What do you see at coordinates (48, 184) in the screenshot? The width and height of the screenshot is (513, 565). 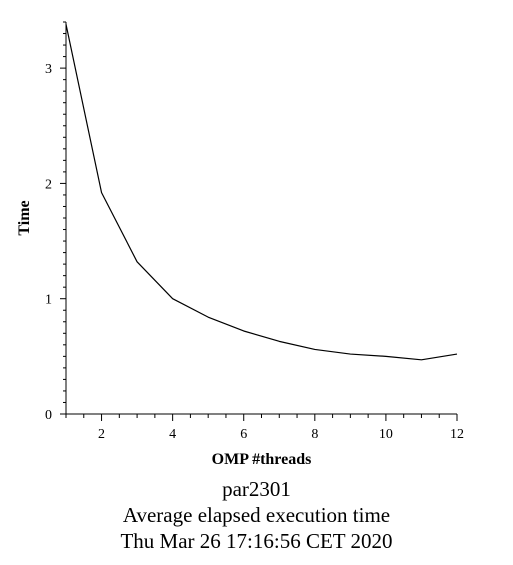 I see `y-tick-label: 2` at bounding box center [48, 184].